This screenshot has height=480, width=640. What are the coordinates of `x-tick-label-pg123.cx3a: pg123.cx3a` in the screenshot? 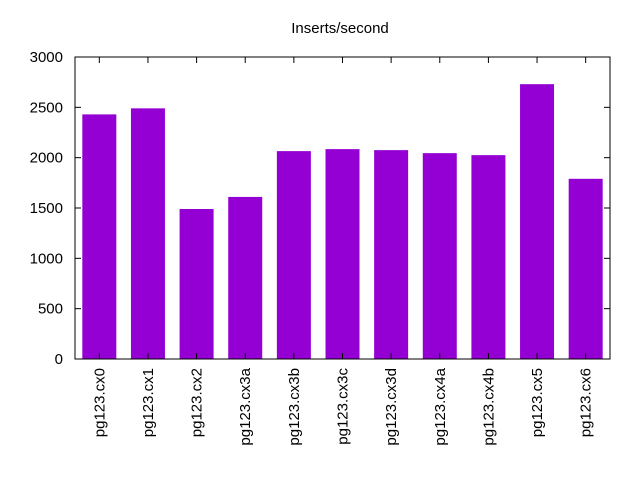 It's located at (245, 406).